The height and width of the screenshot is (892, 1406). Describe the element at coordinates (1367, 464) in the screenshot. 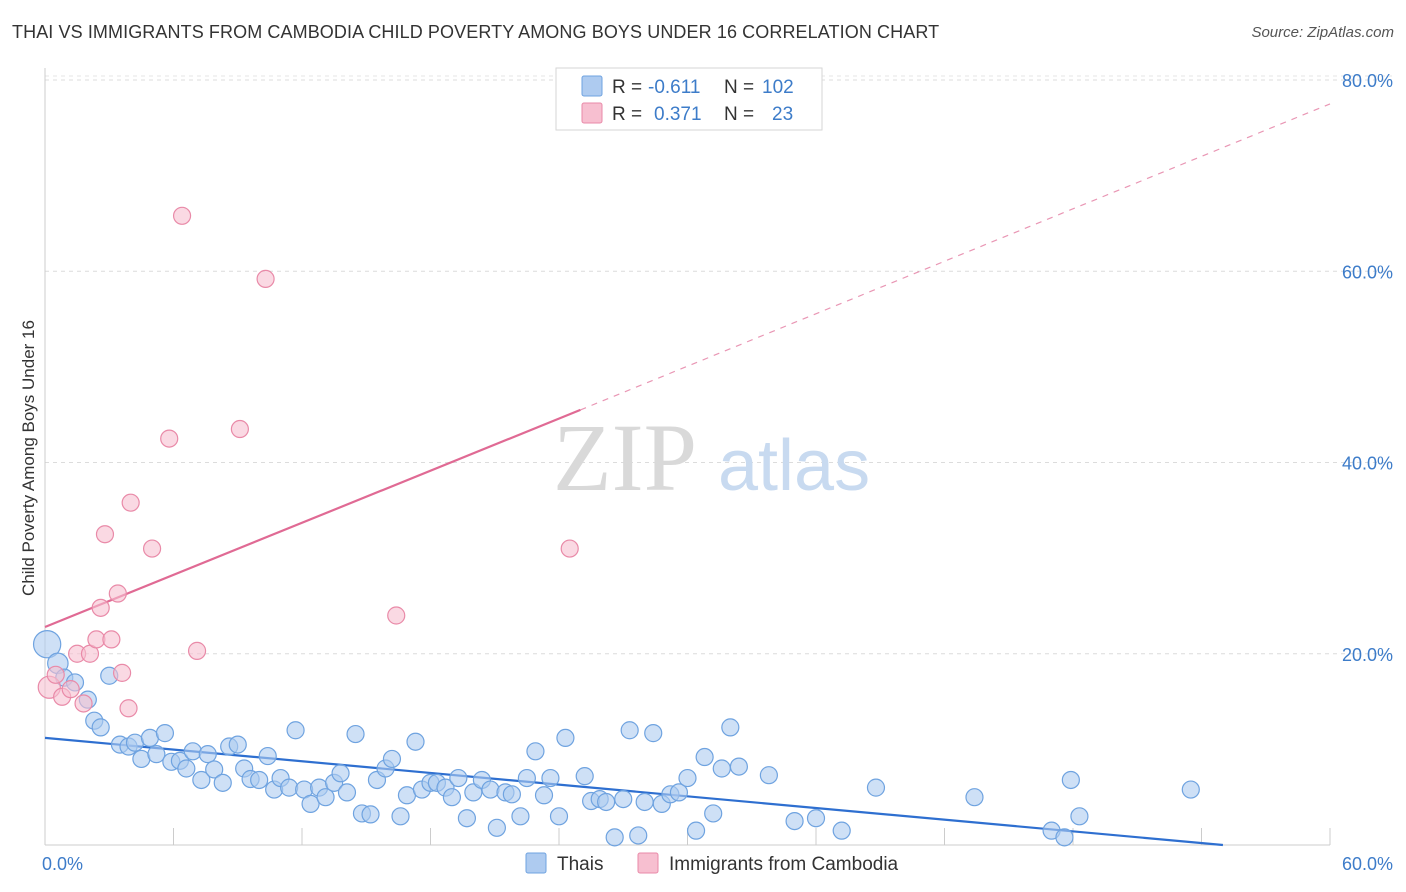

I see `y-tick-label-1: 40.0%` at that location.